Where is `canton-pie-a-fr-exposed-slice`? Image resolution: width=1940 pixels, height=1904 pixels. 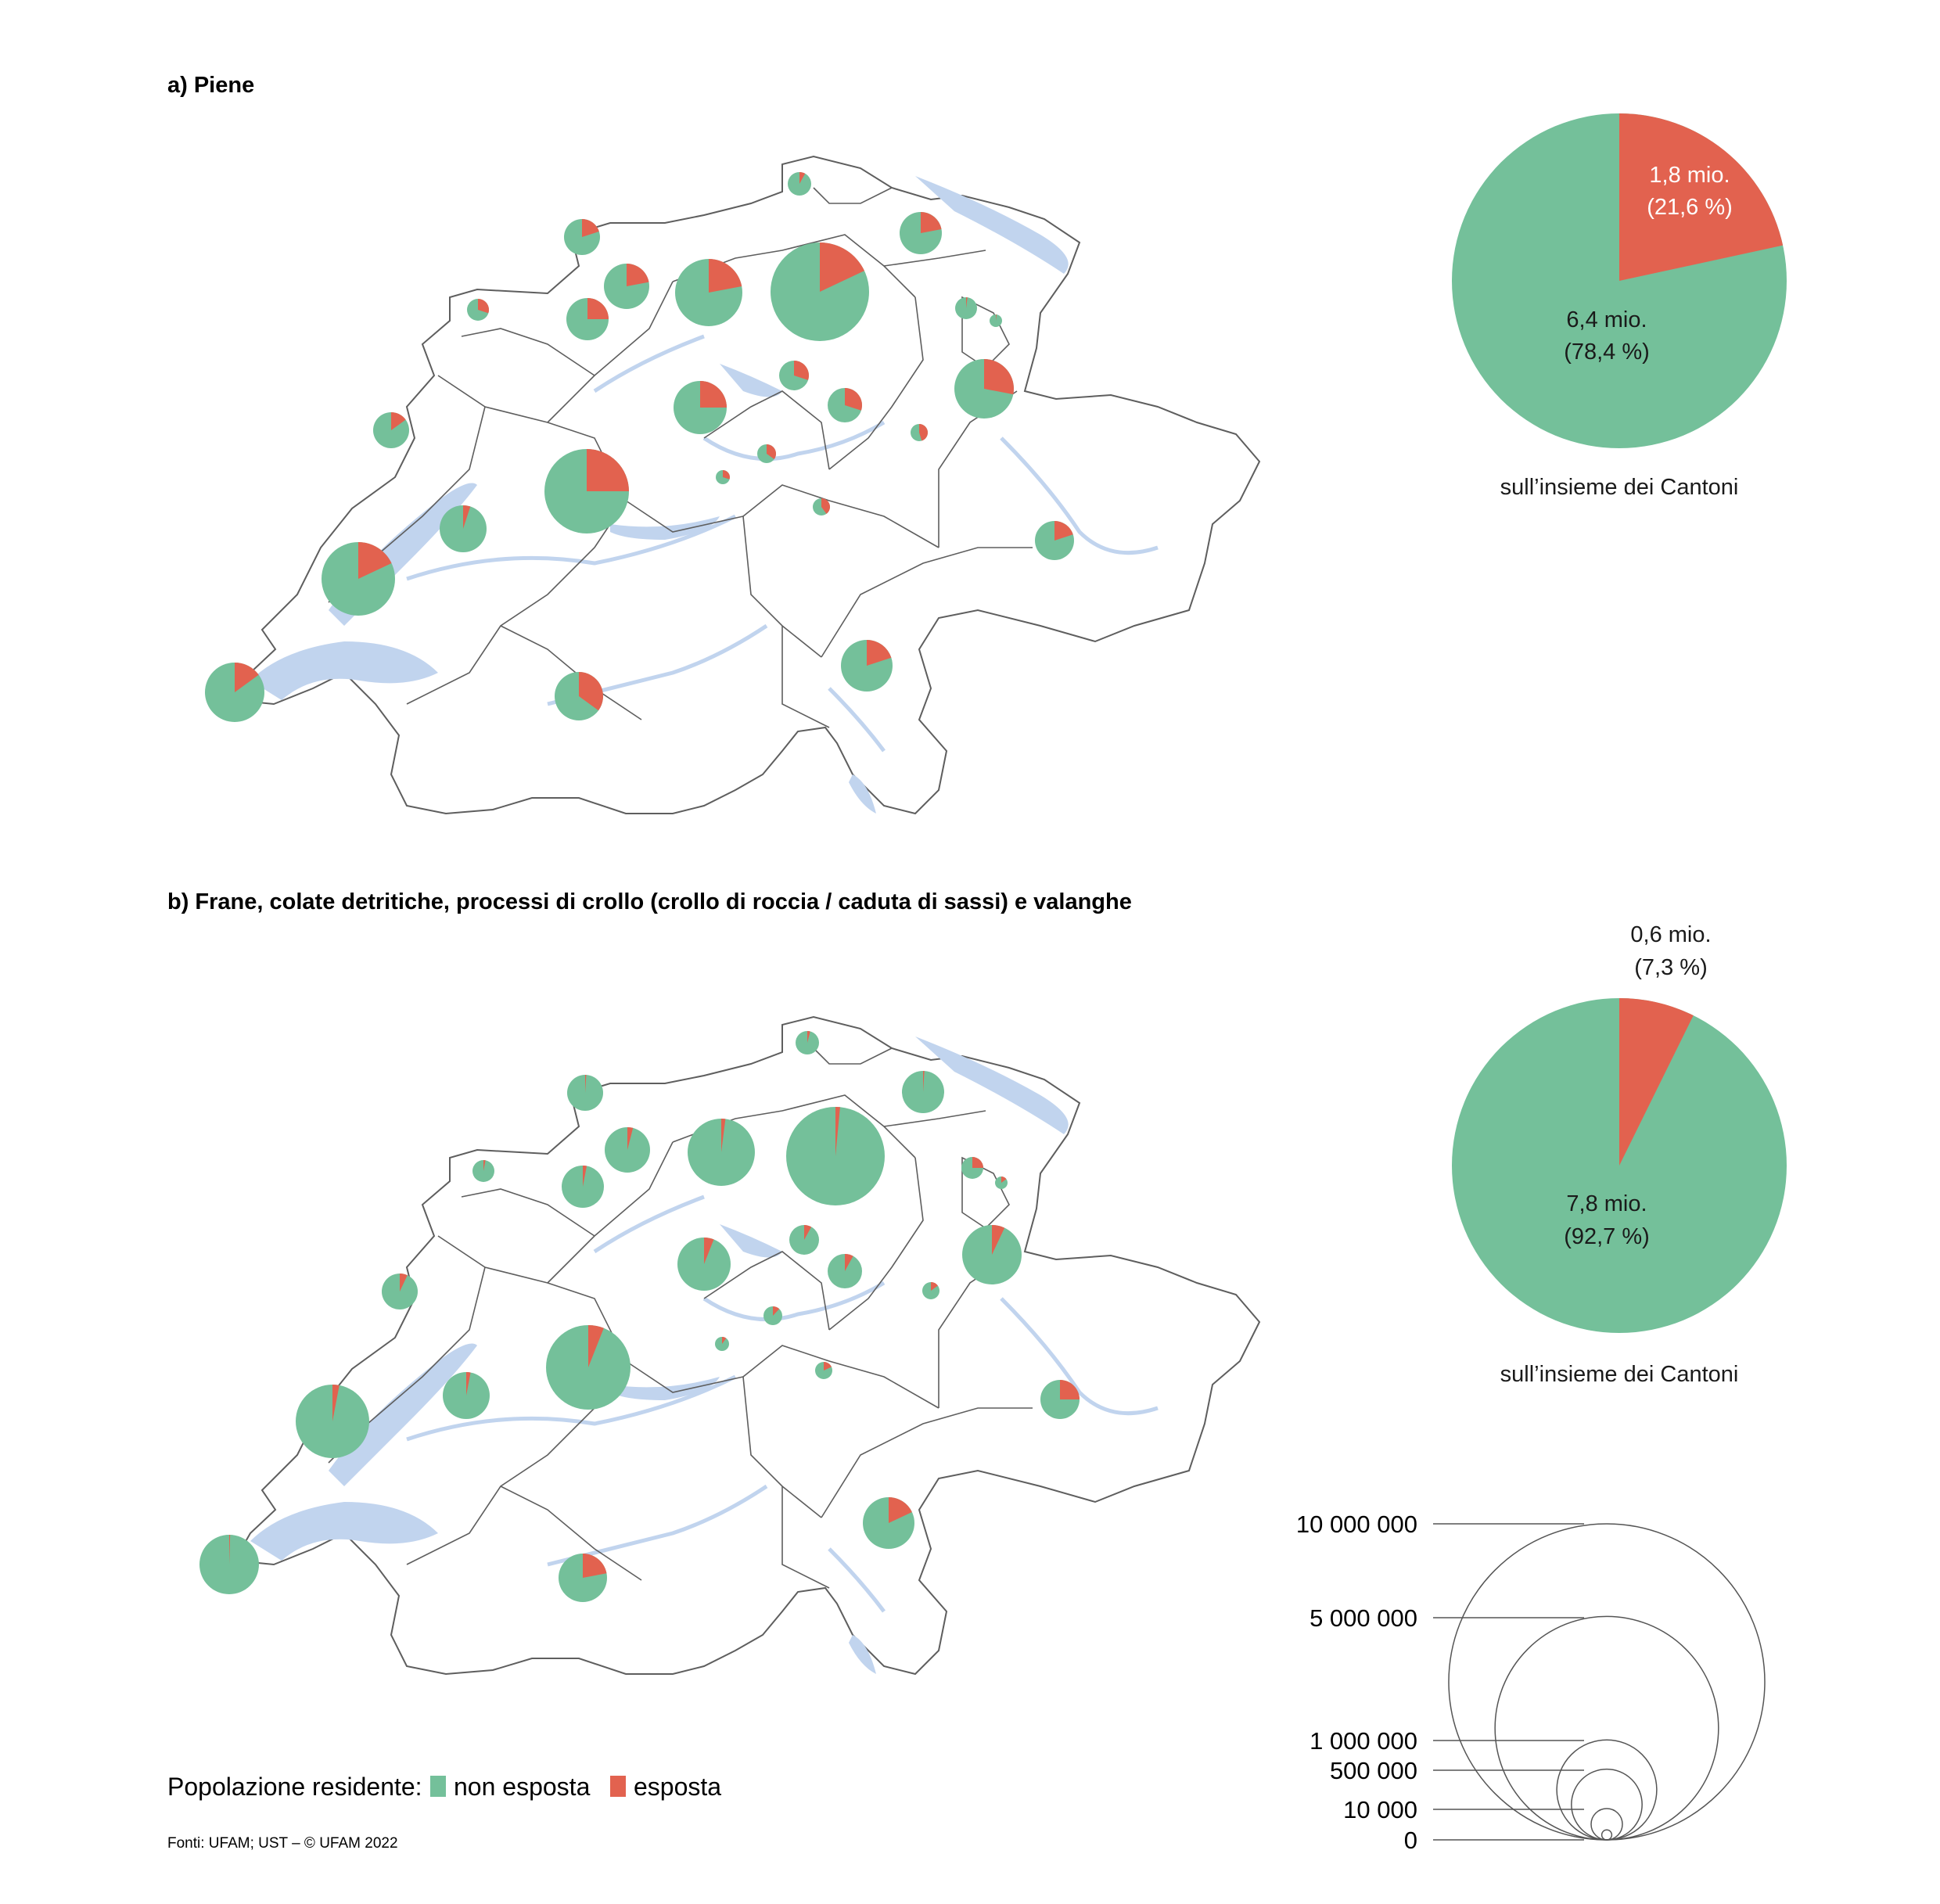 canton-pie-a-fr-exposed-slice is located at coordinates (467, 517).